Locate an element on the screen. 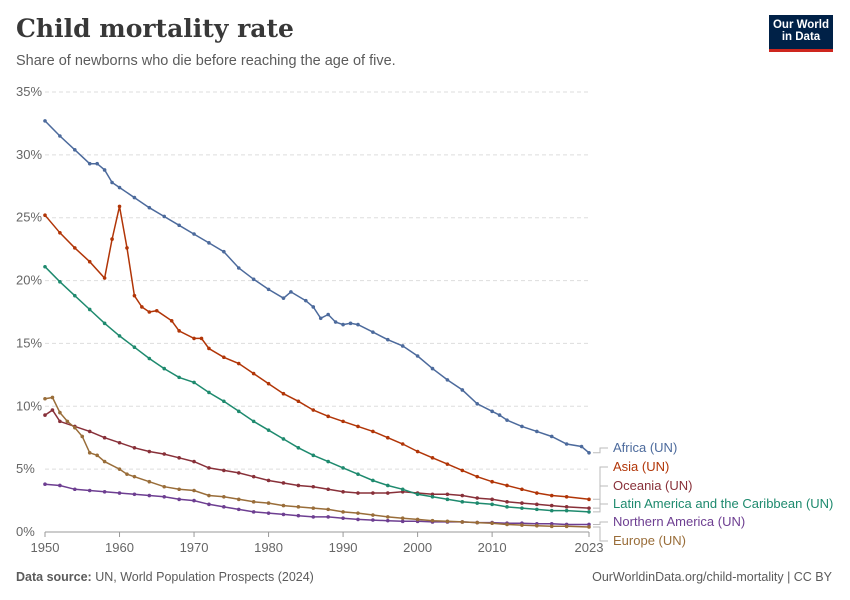 The width and height of the screenshot is (850, 600). x-tick-label: 1970 is located at coordinates (194, 547).